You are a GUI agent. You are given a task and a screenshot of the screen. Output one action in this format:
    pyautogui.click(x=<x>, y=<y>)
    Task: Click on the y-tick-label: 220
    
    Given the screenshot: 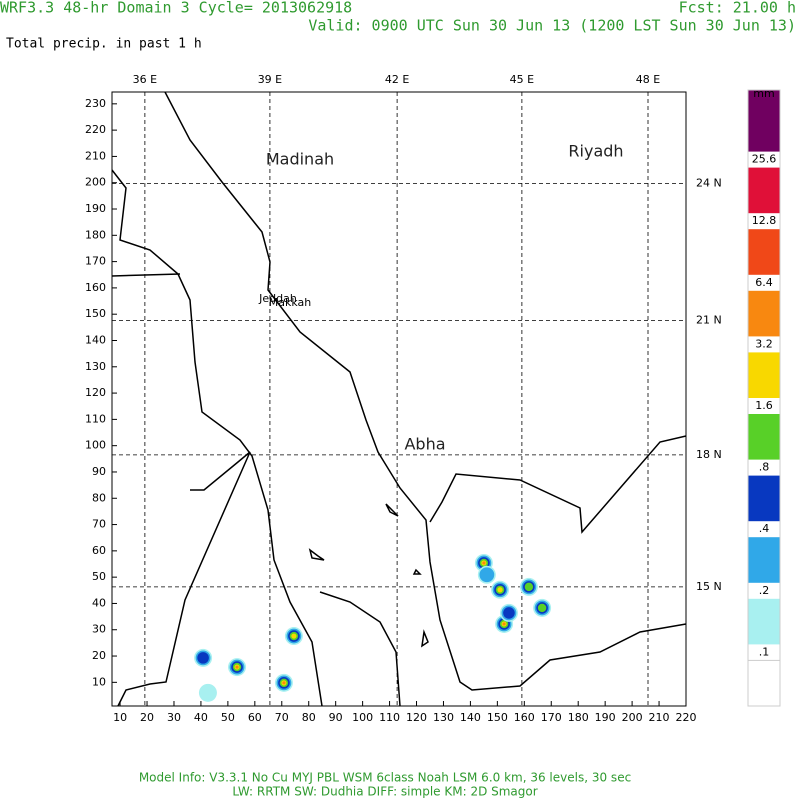 What is the action you would take?
    pyautogui.click(x=95, y=129)
    